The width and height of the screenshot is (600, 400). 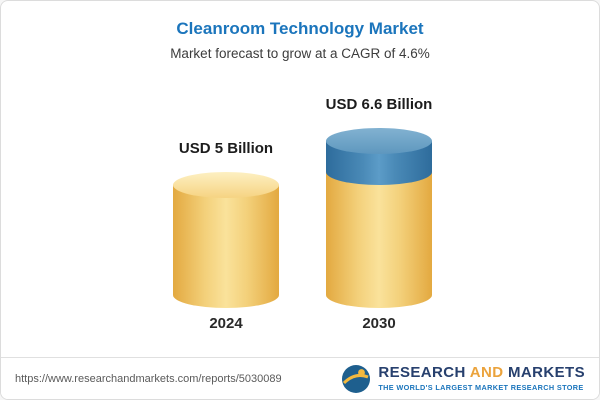 What do you see at coordinates (226, 246) in the screenshot?
I see `cylinder-body-2024` at bounding box center [226, 246].